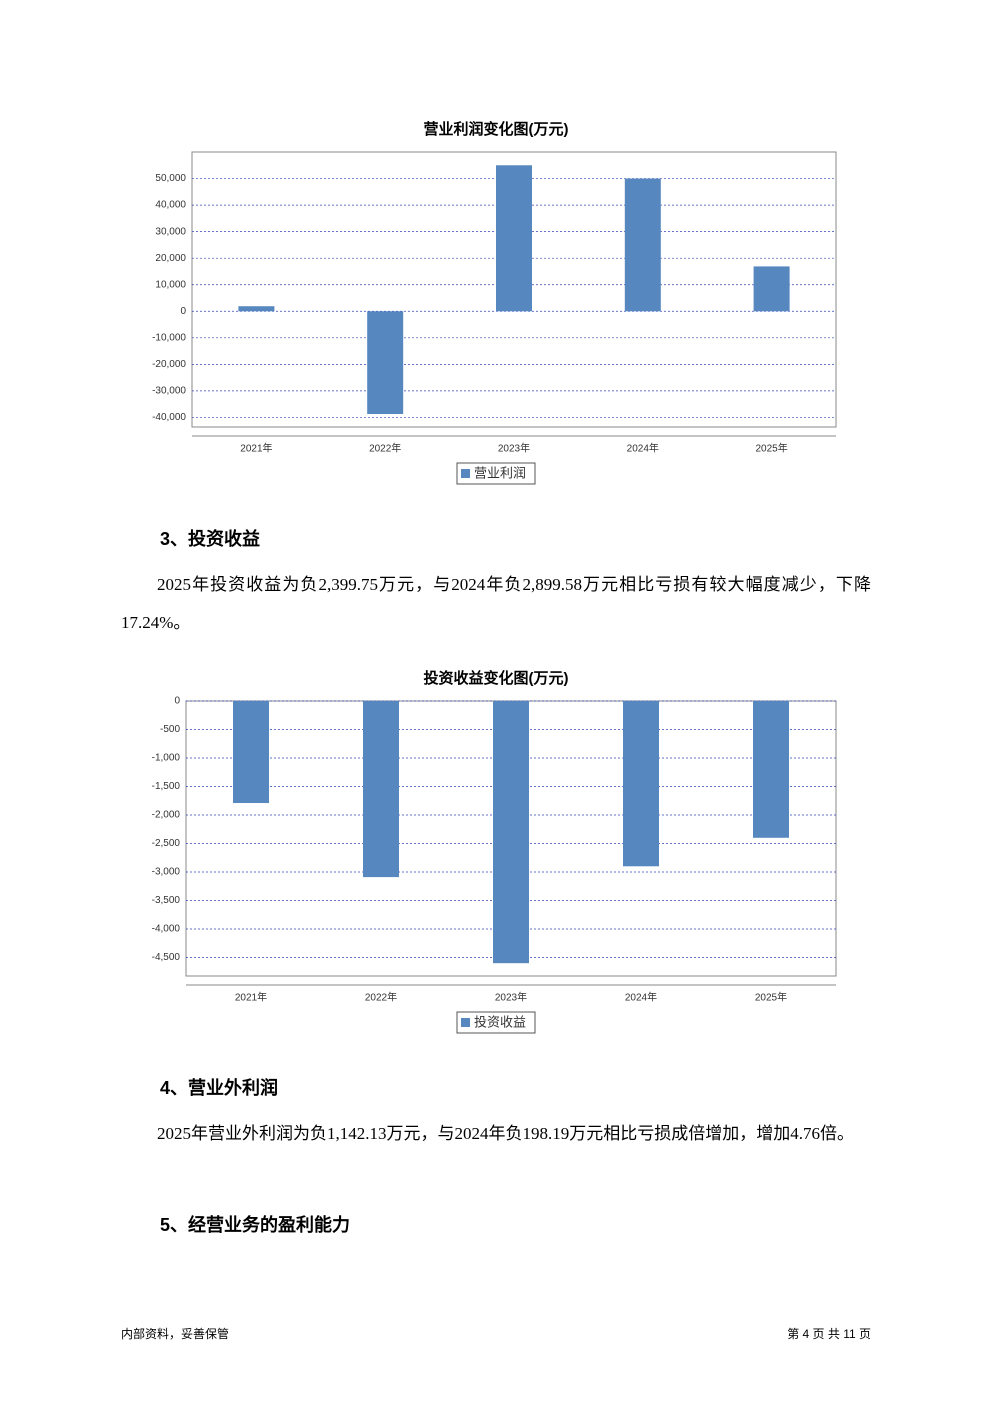  What do you see at coordinates (496, 129) in the screenshot?
I see `chart-title: 营业利润变化图(万元)` at bounding box center [496, 129].